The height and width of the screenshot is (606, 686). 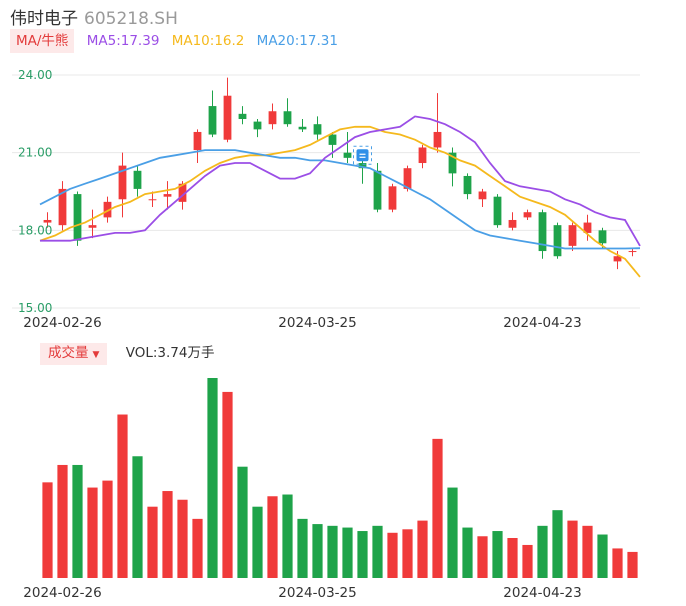 What do you see at coordinates (35, 308) in the screenshot?
I see `y-tick-label: 15.00` at bounding box center [35, 308].